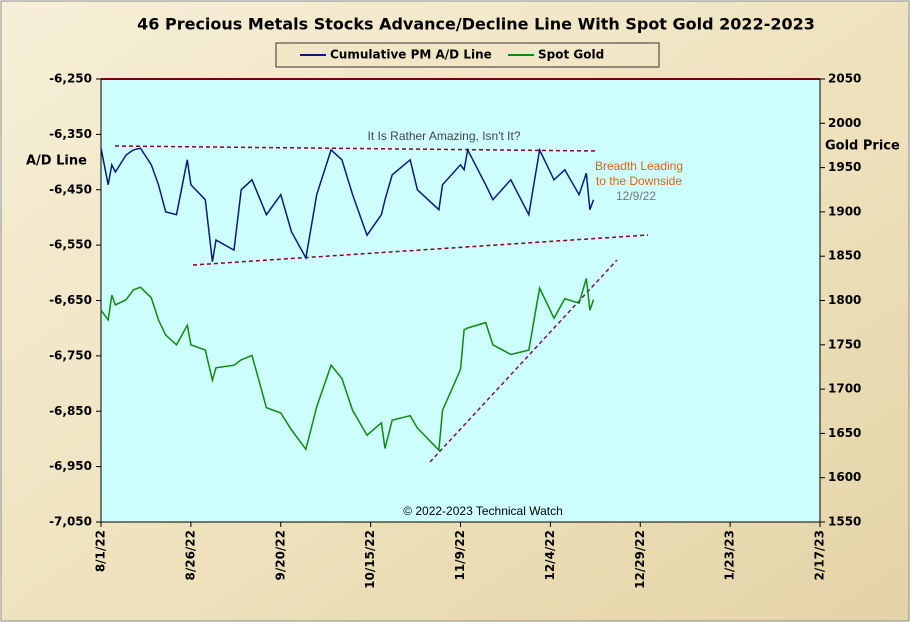 This screenshot has height=623, width=911. Describe the element at coordinates (844, 256) in the screenshot. I see `y2-tick-label: 1850` at that location.